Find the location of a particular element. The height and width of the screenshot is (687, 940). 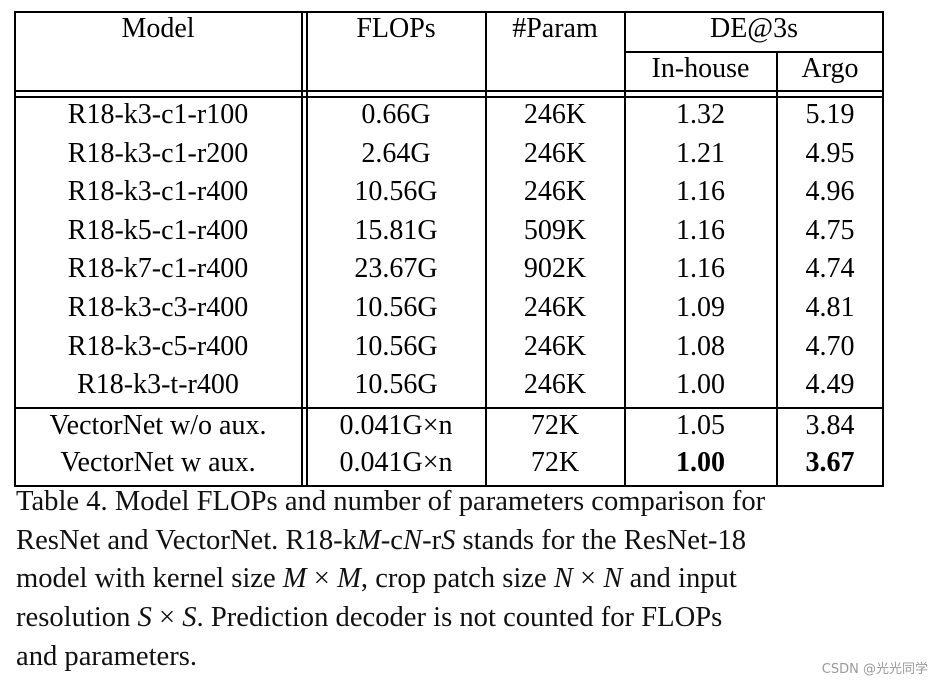

table-cell-argo: 4.96 is located at coordinates (830, 192).